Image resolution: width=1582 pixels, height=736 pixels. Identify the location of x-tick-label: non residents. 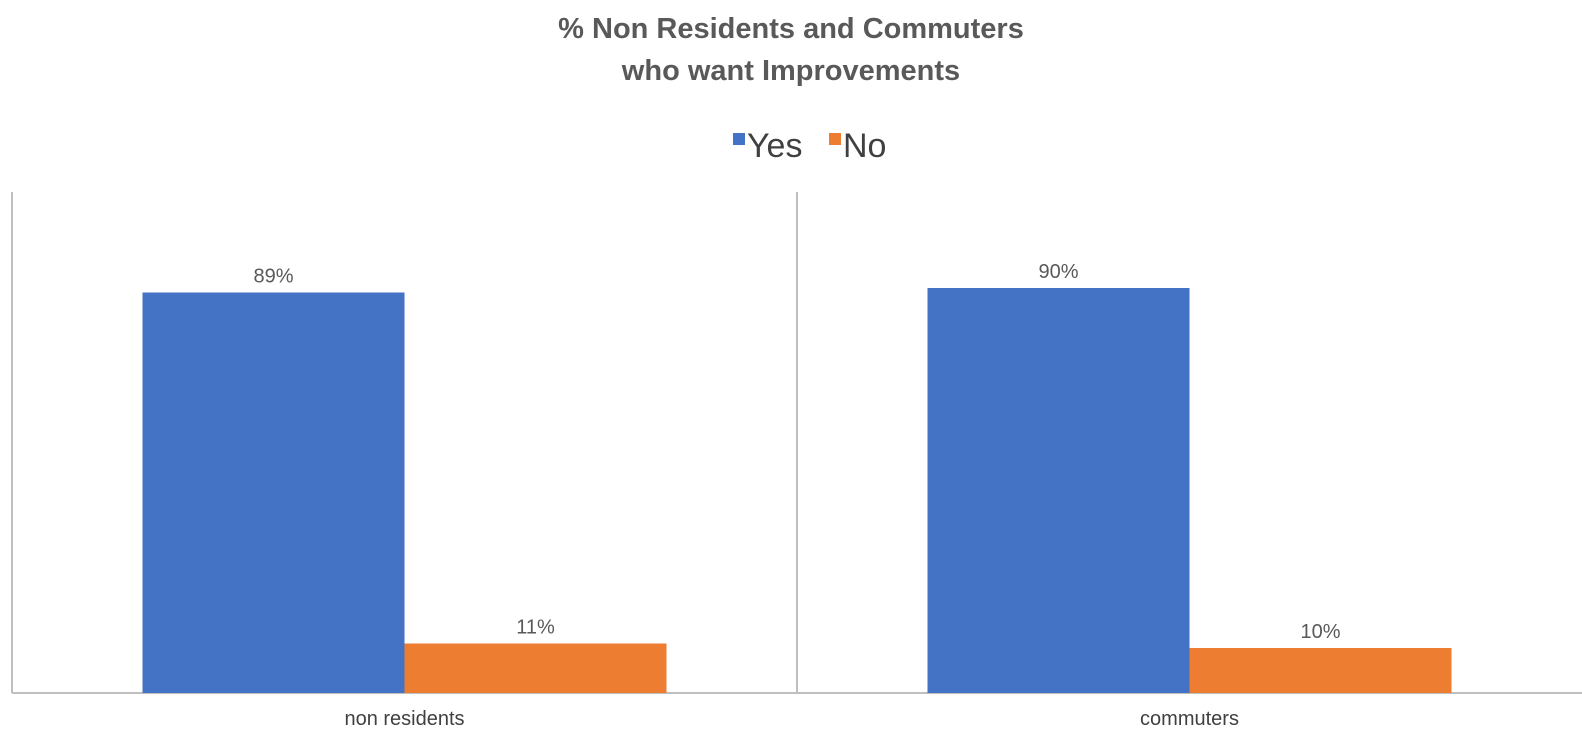
(404, 719).